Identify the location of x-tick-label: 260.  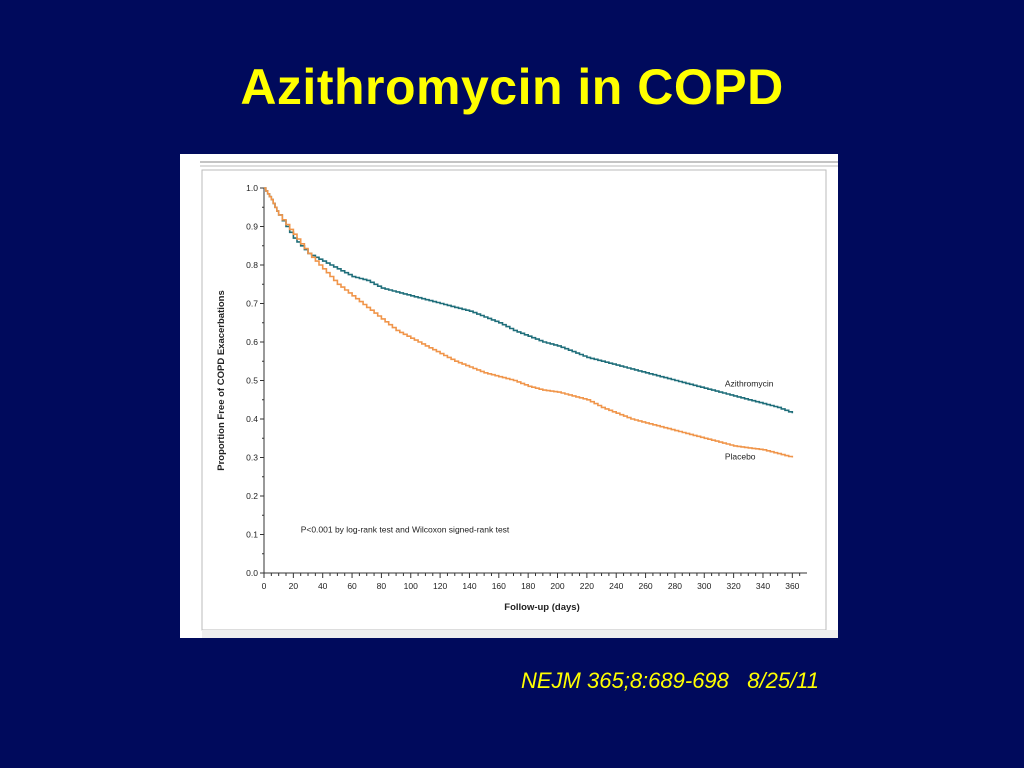
(645, 586).